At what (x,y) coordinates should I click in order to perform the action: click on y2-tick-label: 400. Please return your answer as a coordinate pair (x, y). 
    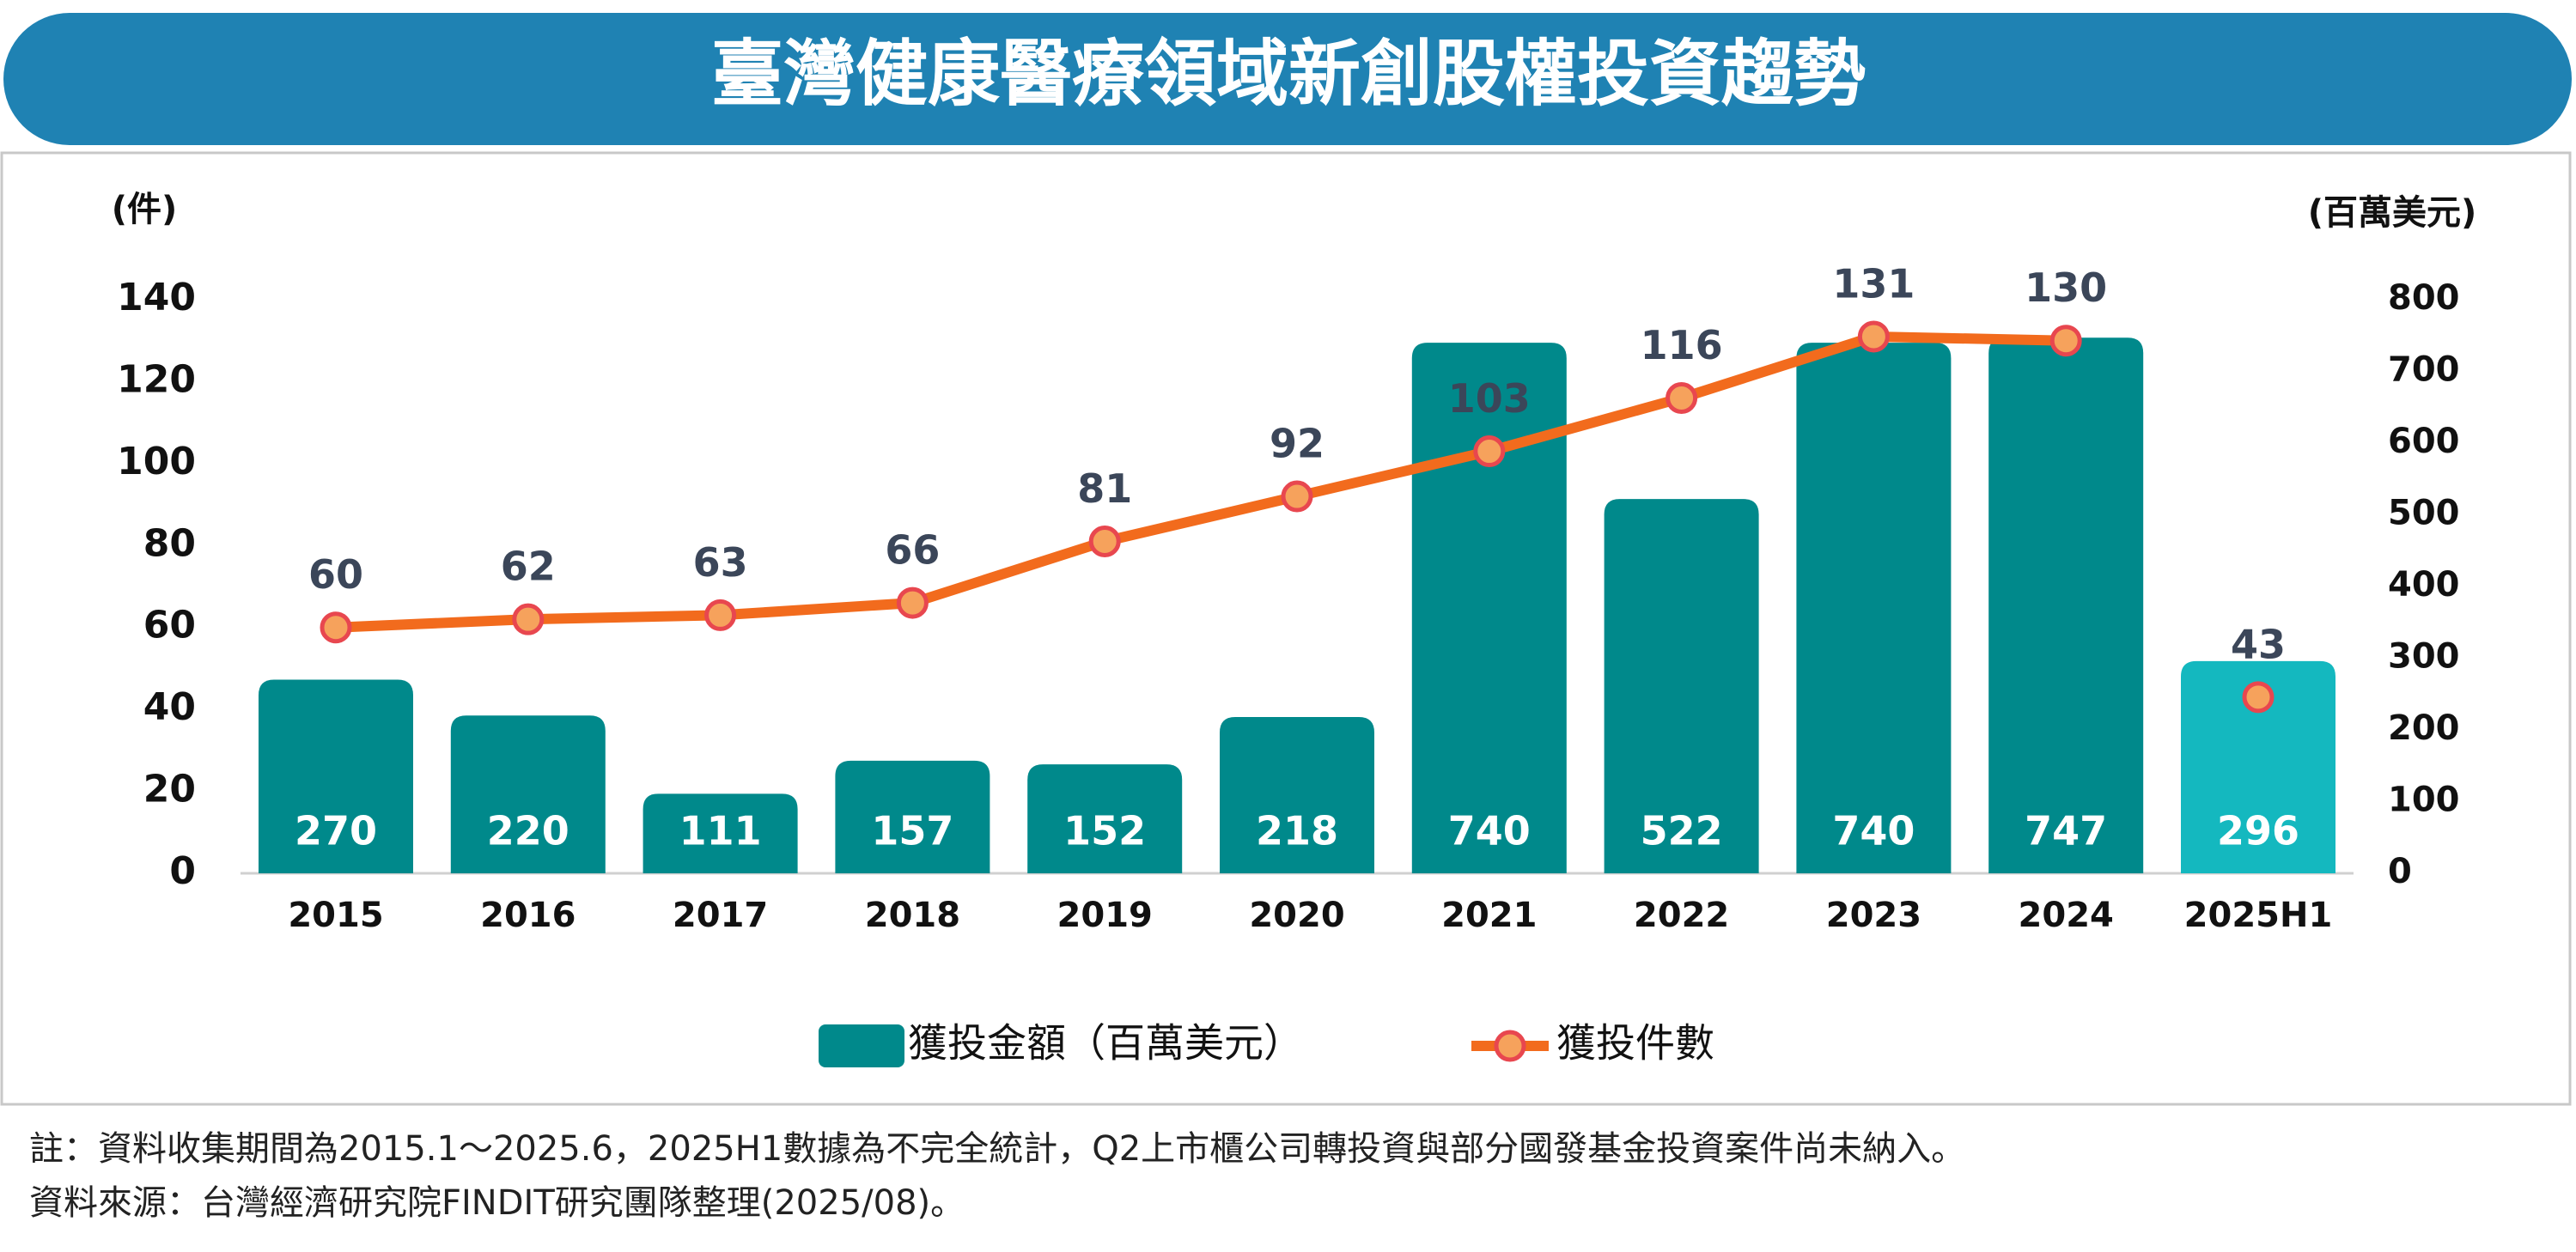
    Looking at the image, I should click on (2424, 585).